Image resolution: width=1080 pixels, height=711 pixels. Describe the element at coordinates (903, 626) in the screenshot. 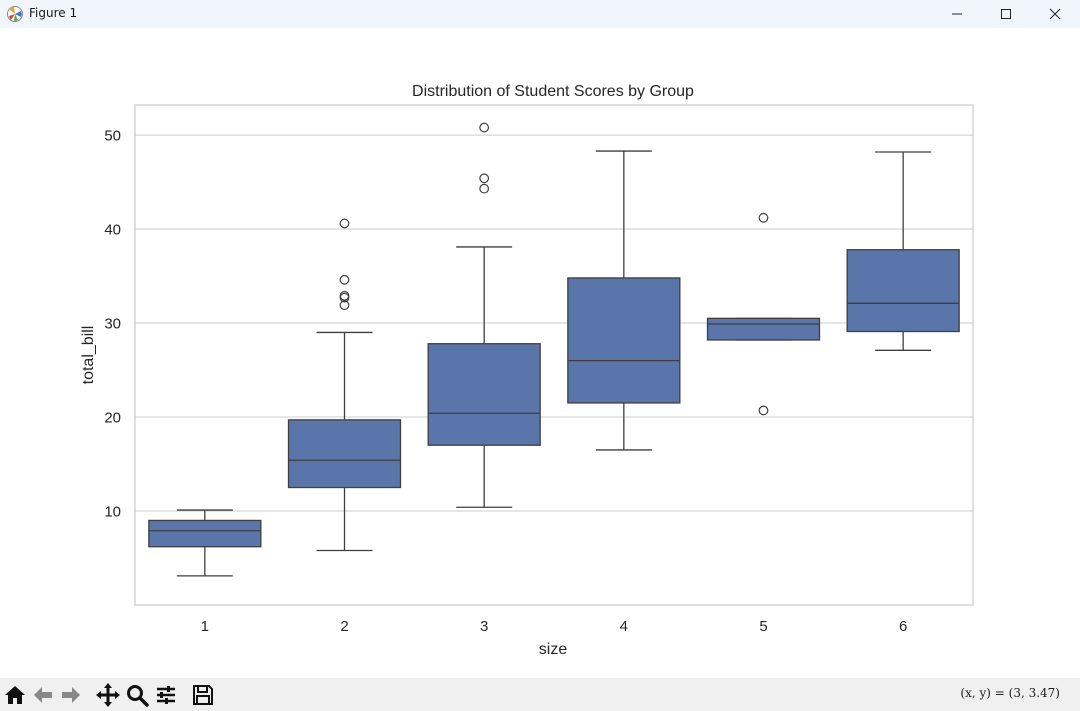

I see `x-tick-label: 6` at that location.